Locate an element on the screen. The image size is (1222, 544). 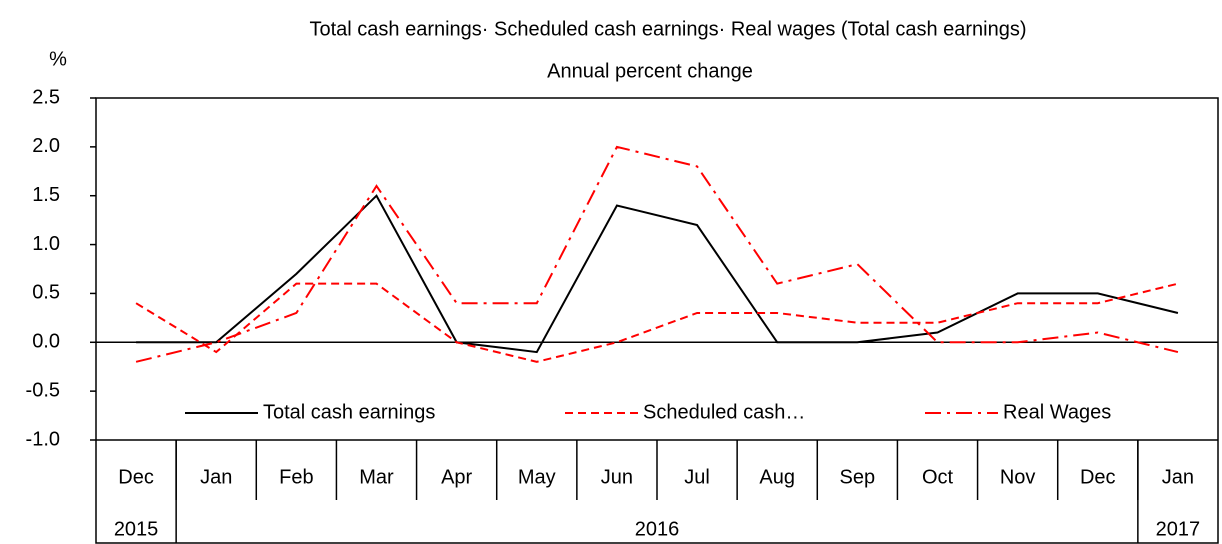
y-tick-label: 2.0 is located at coordinates (46, 146).